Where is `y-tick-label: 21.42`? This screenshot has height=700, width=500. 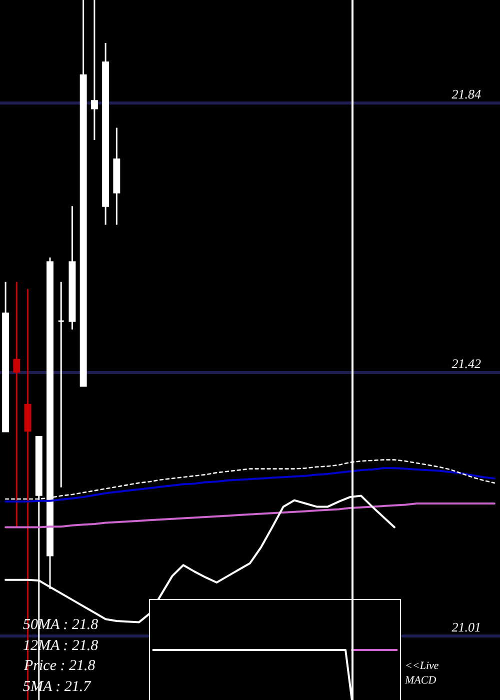 y-tick-label: 21.42 is located at coordinates (467, 364).